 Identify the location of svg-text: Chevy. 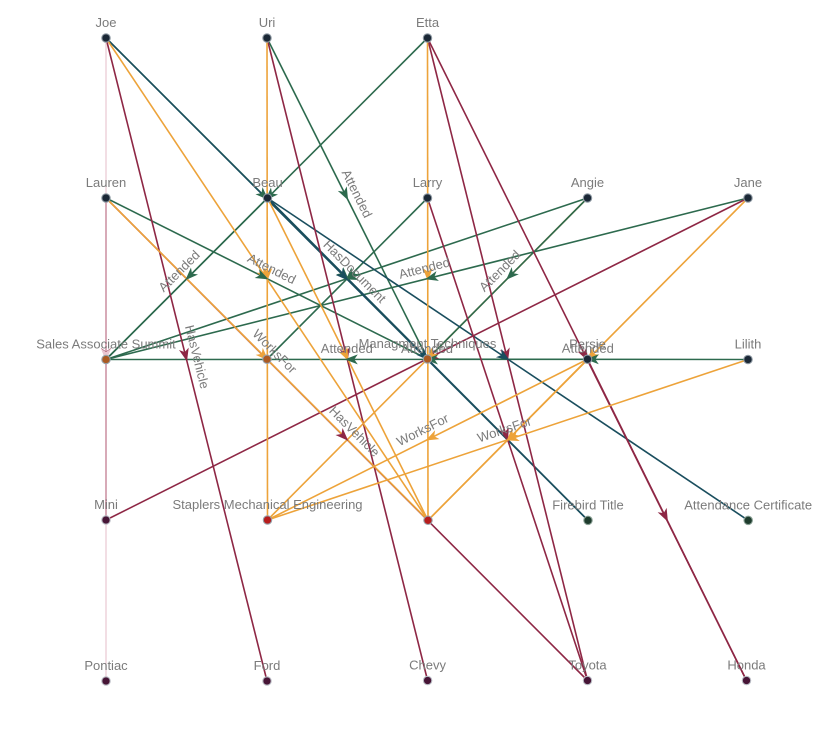
(427, 665).